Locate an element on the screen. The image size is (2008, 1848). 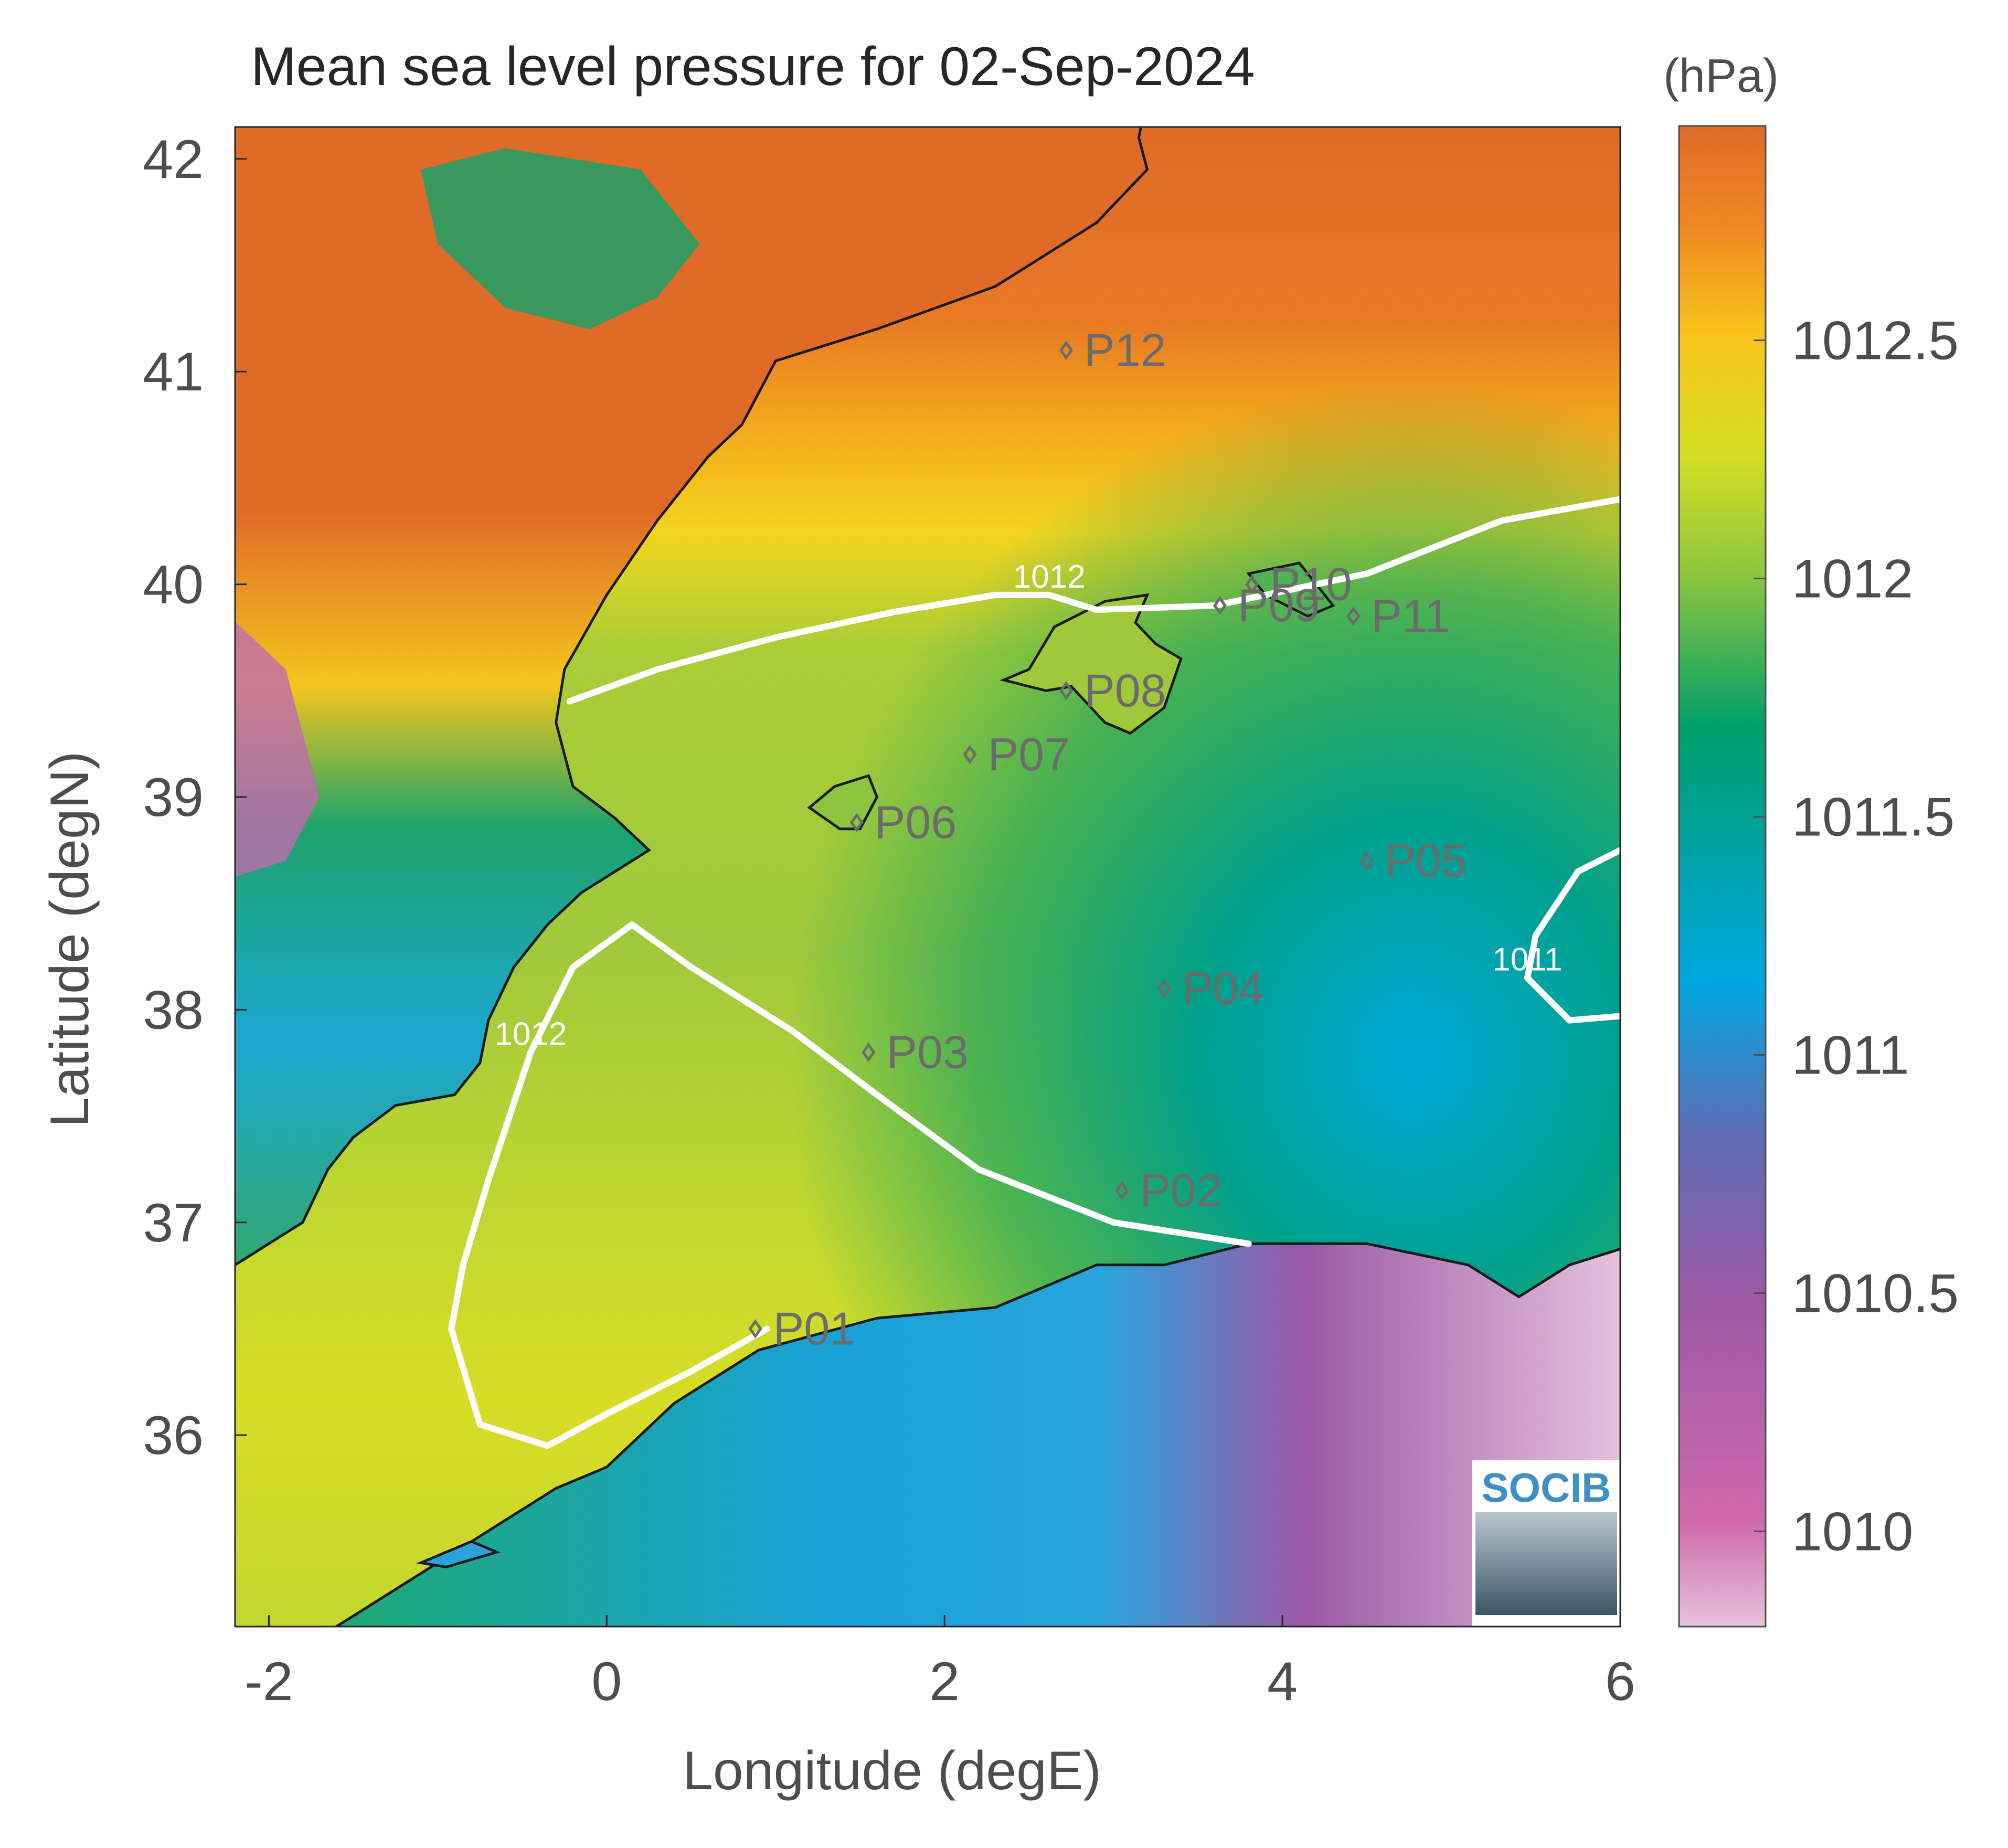
socib-logo: SOCIB is located at coordinates (1546, 1543).